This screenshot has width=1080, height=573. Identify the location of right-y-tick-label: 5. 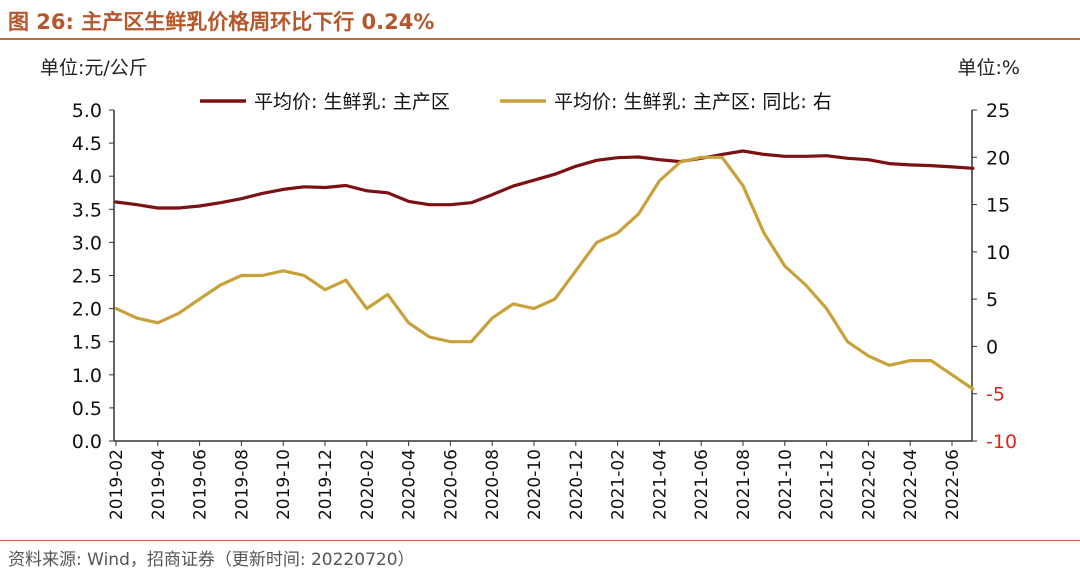
(992, 300).